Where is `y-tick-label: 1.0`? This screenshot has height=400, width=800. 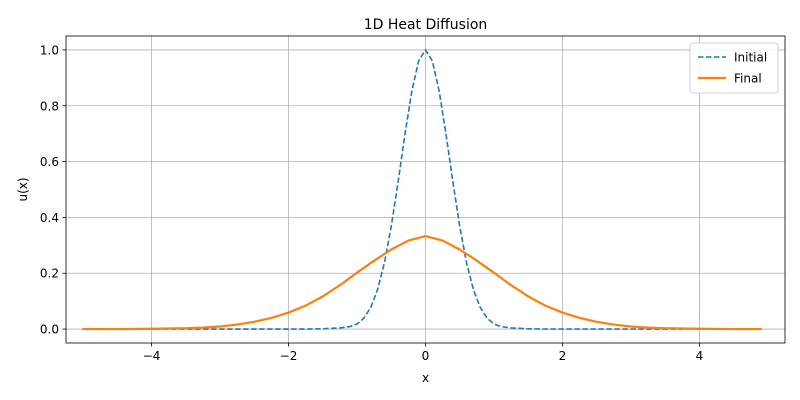
y-tick-label: 1.0 is located at coordinates (49, 50).